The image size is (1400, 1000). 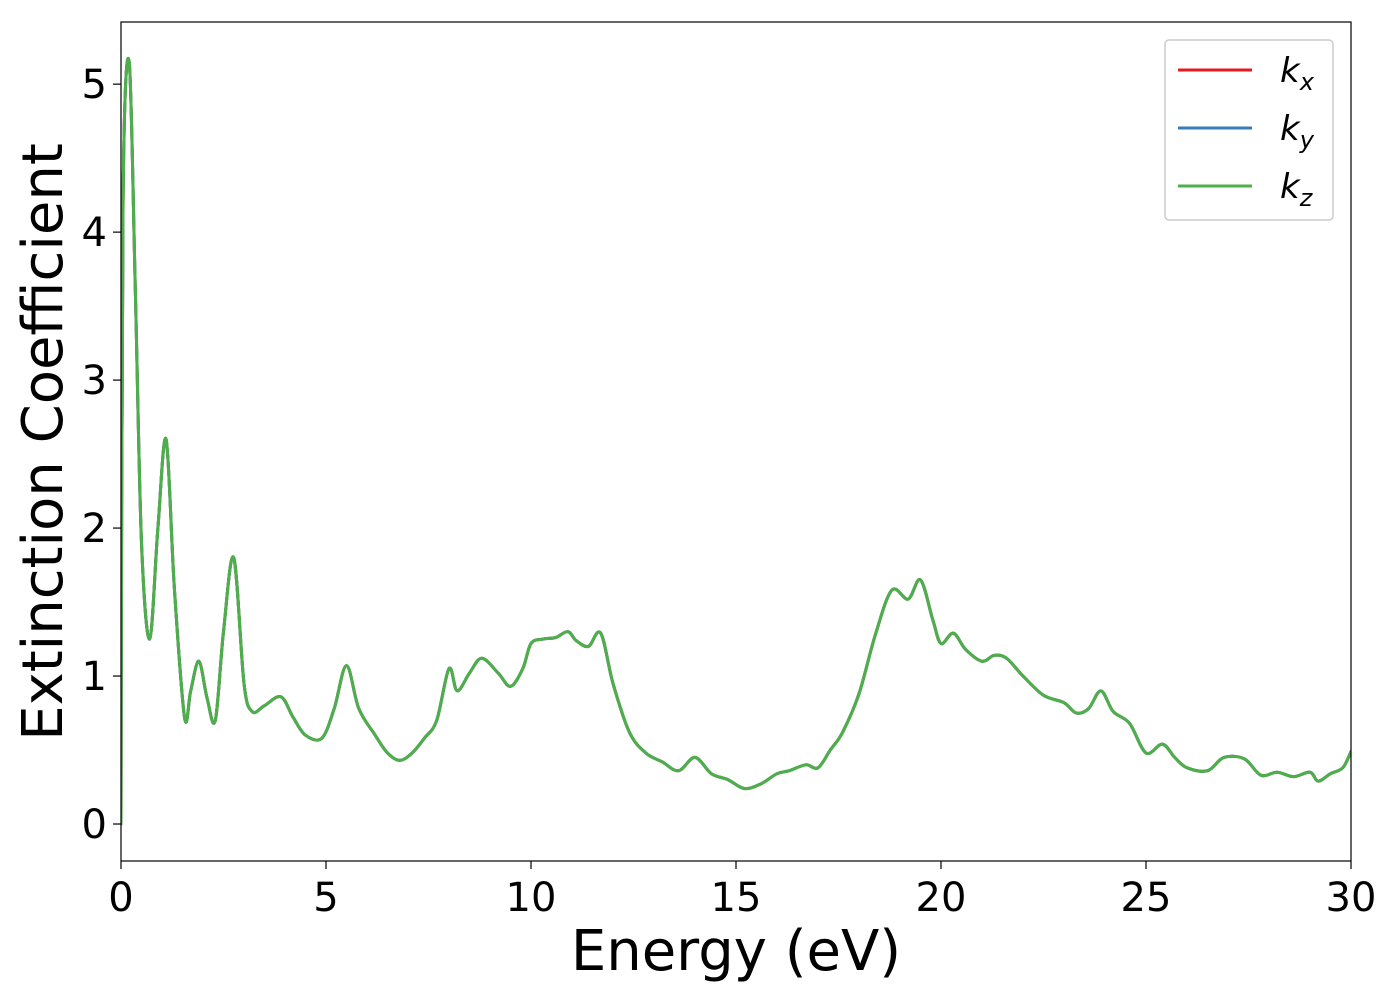 What do you see at coordinates (1297, 131) in the screenshot?
I see `legend-label-ky: ky` at bounding box center [1297, 131].